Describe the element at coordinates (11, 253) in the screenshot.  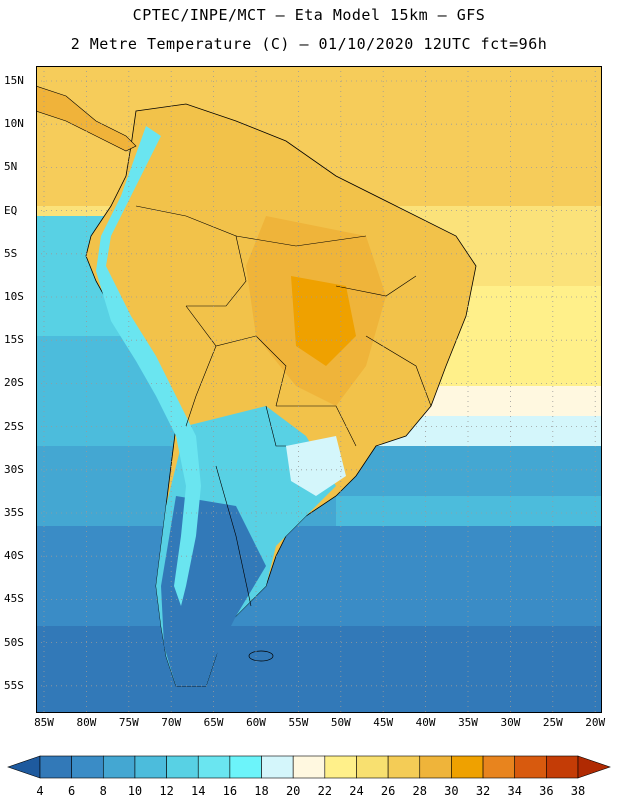
I see `latitude-label: 5S` at that location.